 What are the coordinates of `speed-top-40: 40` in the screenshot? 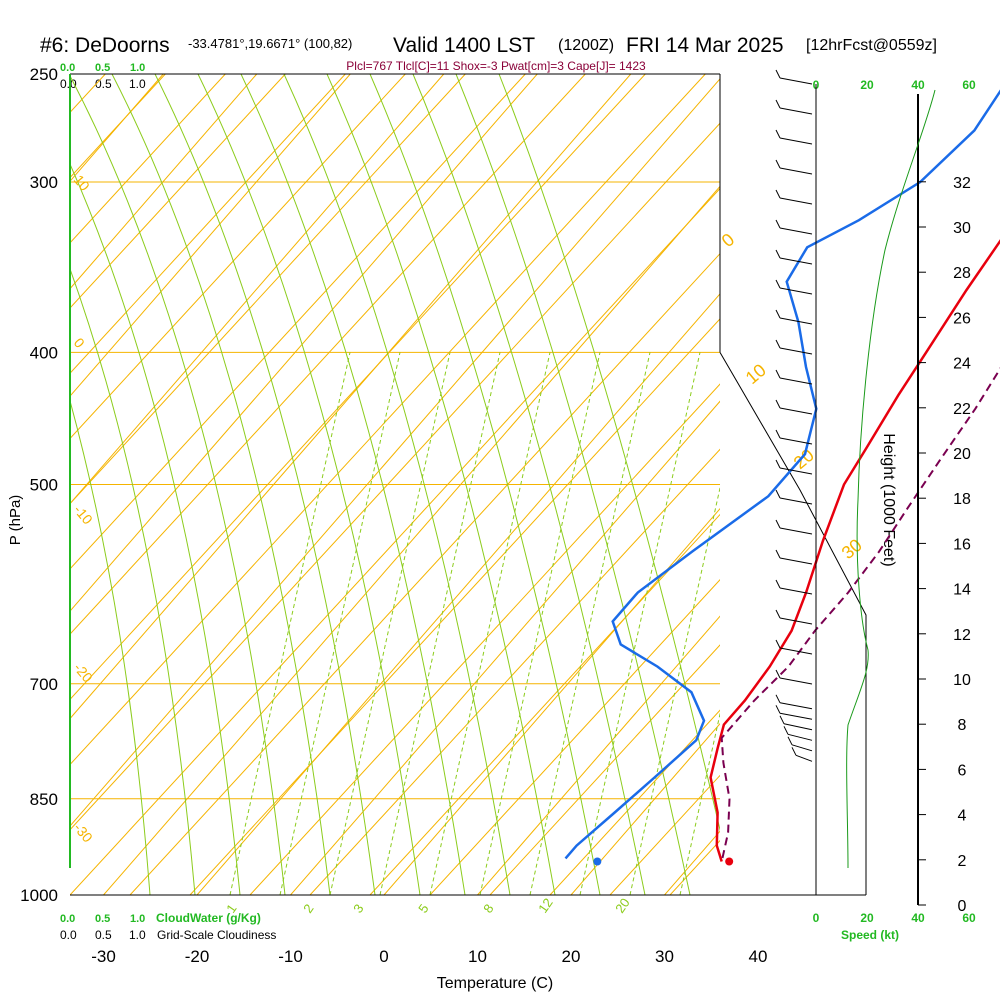 It's located at (918, 85).